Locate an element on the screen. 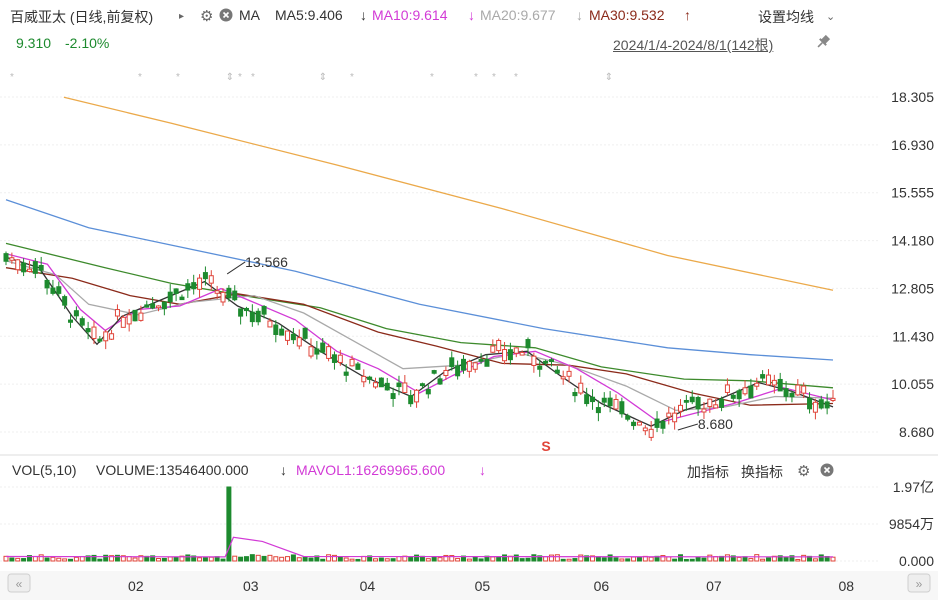 The width and height of the screenshot is (938, 600). ma-settings-button: 设置均线 is located at coordinates (786, 17).